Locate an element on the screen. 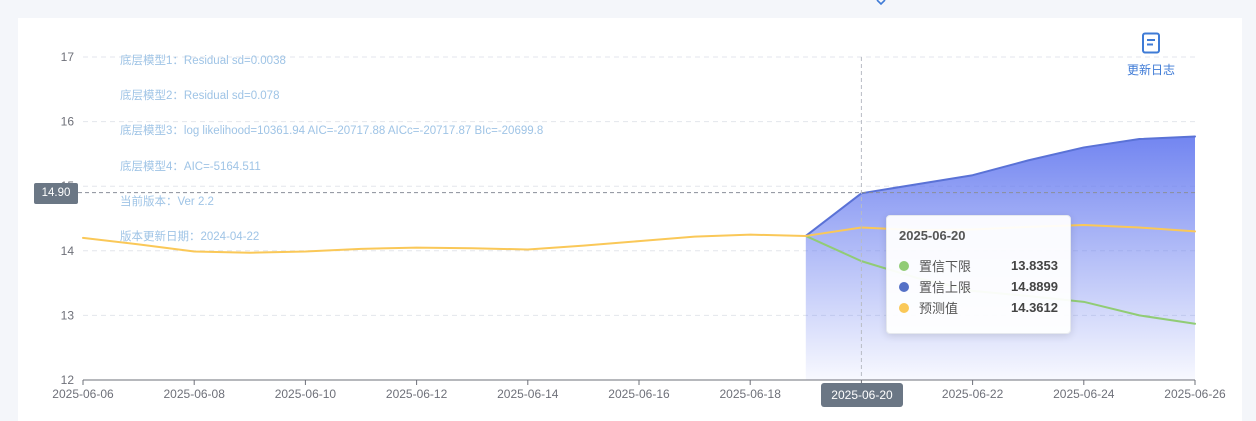 Image resolution: width=1256 pixels, height=421 pixels. tooltip-row-upper: 置信上限 14.8899 is located at coordinates (978, 286).